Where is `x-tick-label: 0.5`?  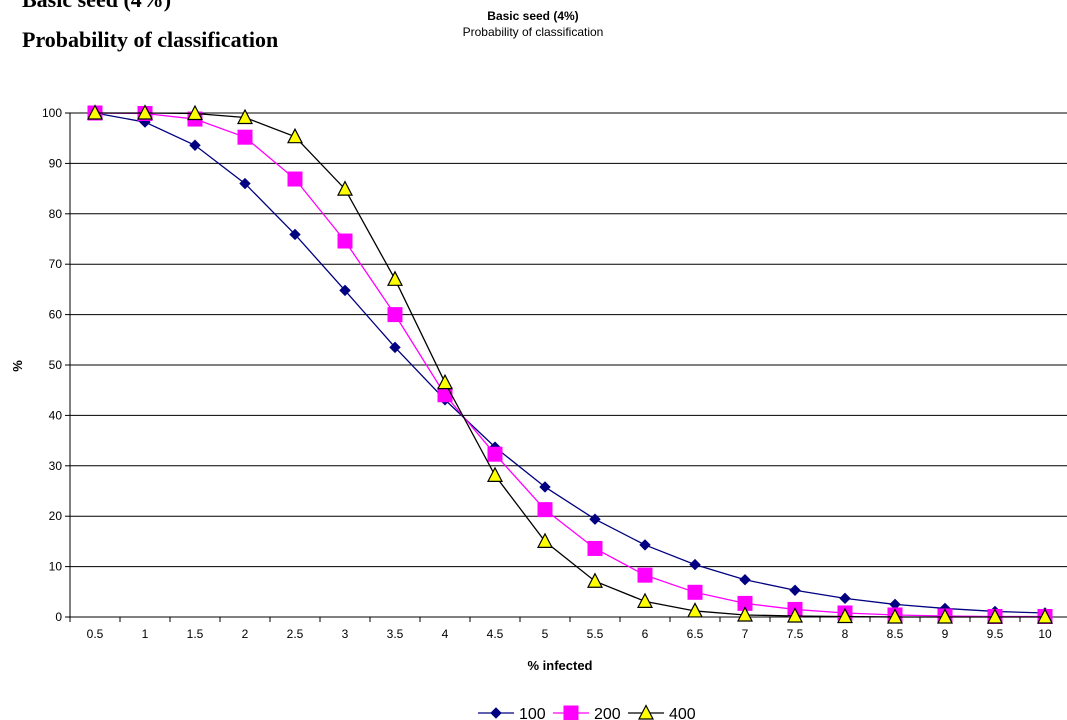 x-tick-label: 0.5 is located at coordinates (95, 634).